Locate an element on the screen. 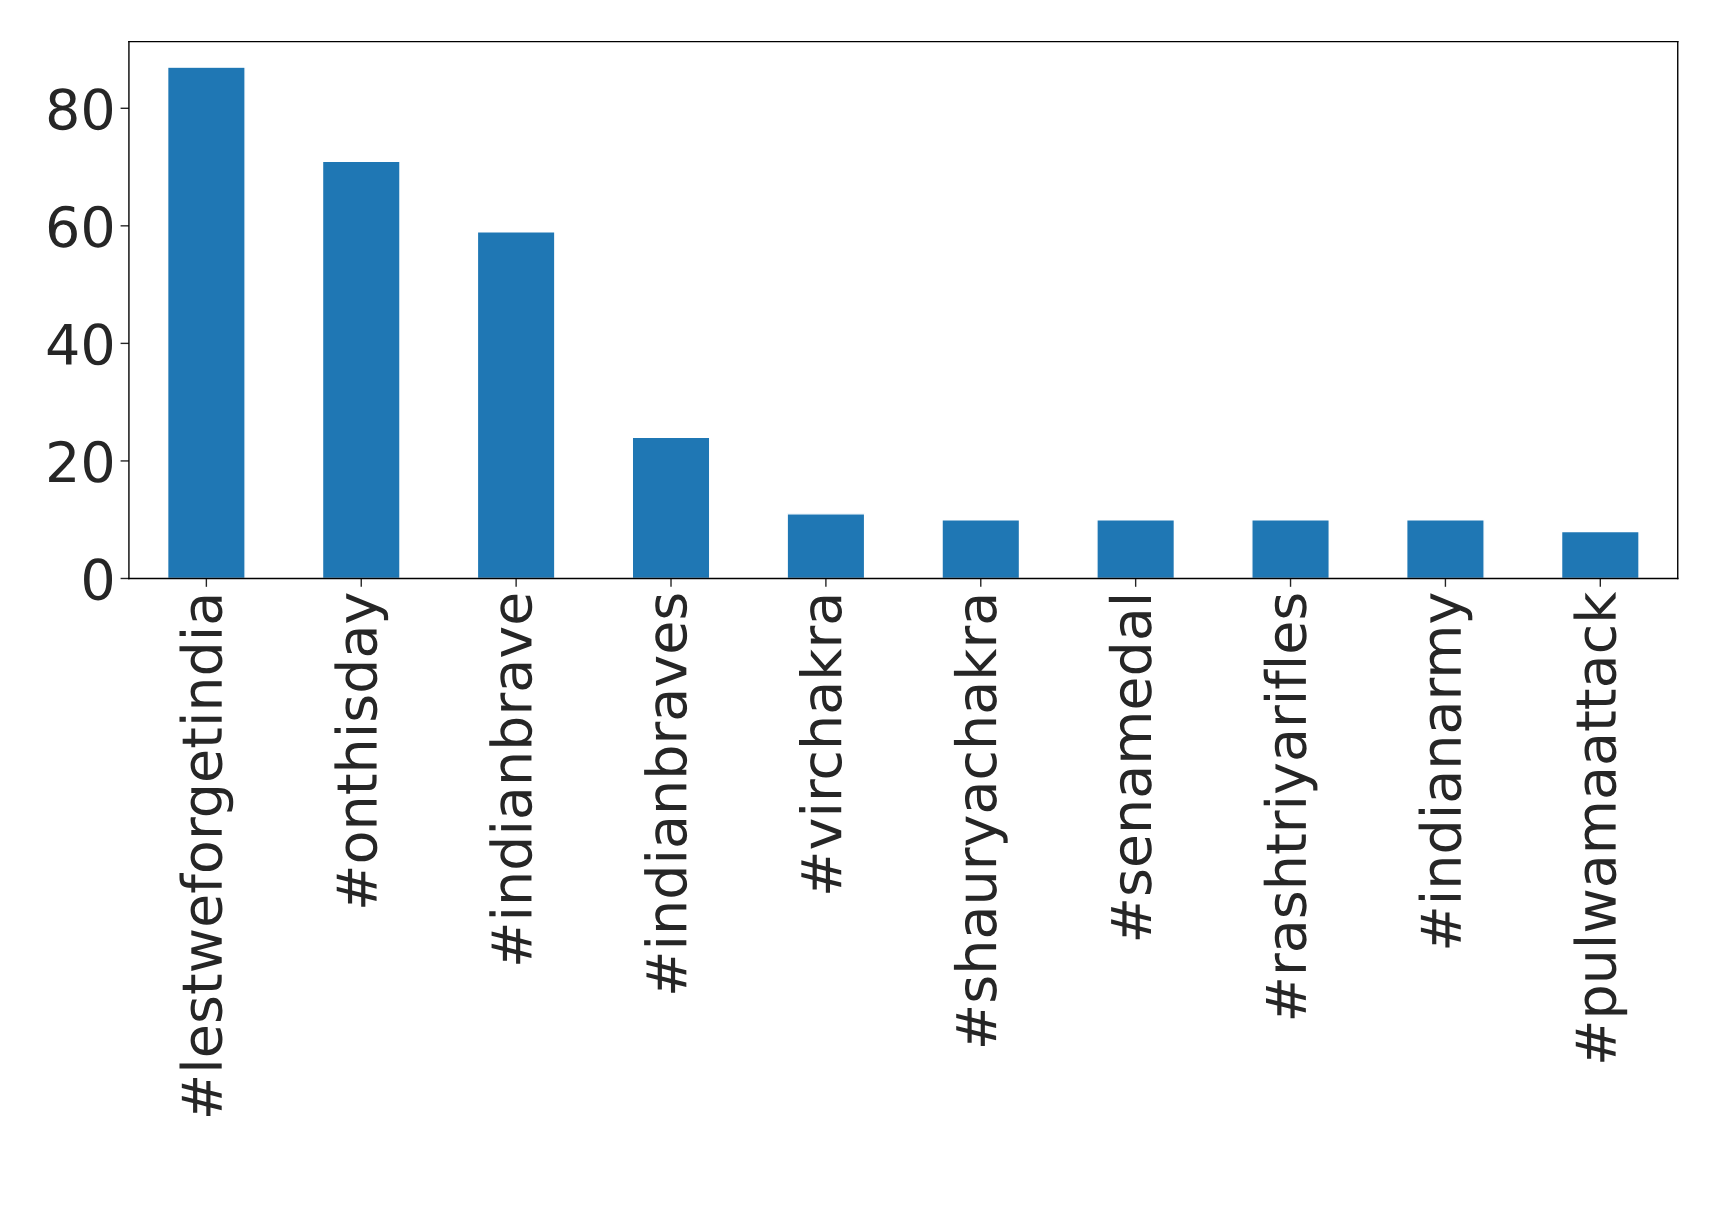 Image resolution: width=1719 pixels, height=1223 pixels. y-tick-label: 60 is located at coordinates (80, 226).